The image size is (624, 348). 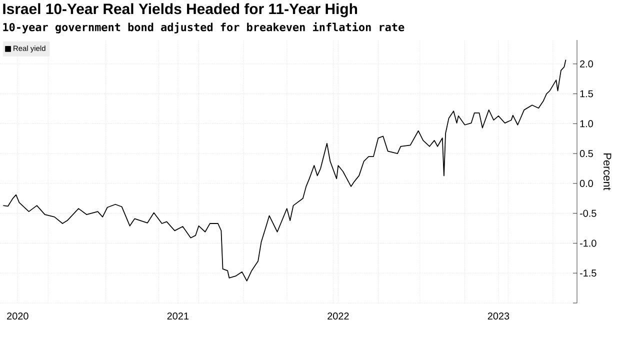 What do you see at coordinates (17, 316) in the screenshot?
I see `x-tick-label: 2020` at bounding box center [17, 316].